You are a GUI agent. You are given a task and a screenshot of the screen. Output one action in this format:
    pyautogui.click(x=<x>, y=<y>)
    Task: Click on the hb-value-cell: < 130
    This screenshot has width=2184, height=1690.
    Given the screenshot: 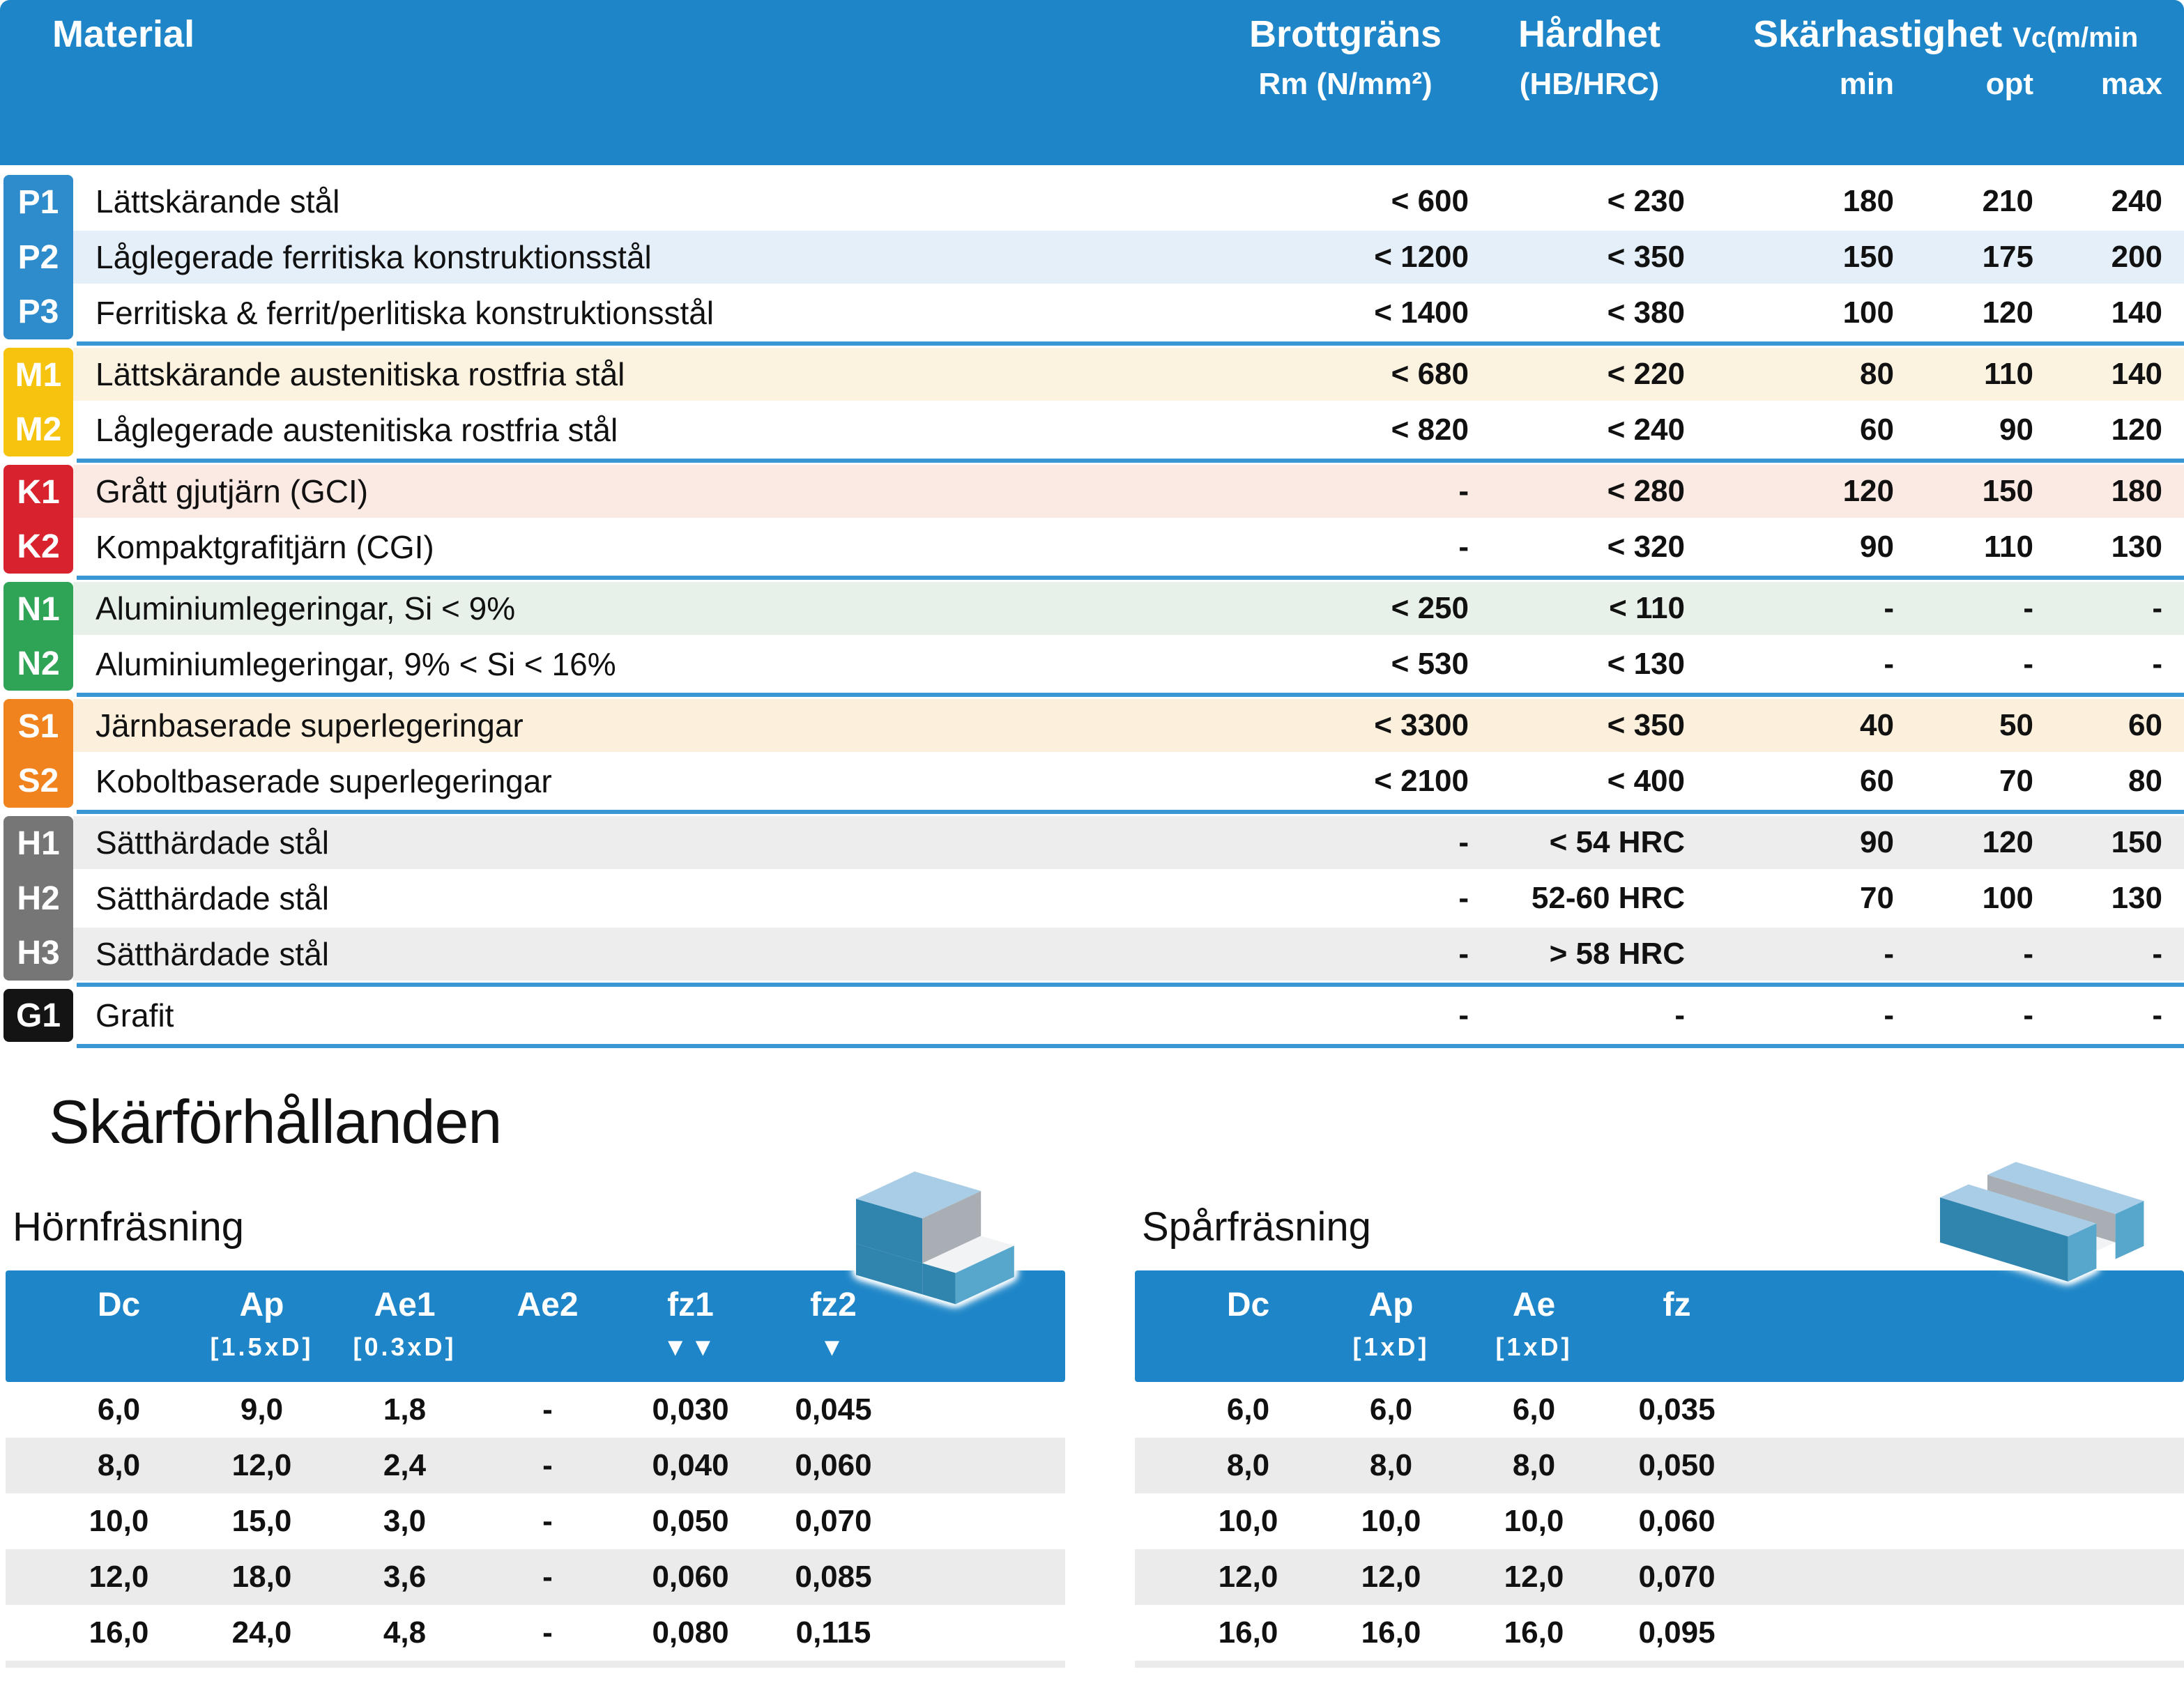 What is the action you would take?
    pyautogui.click(x=1646, y=664)
    